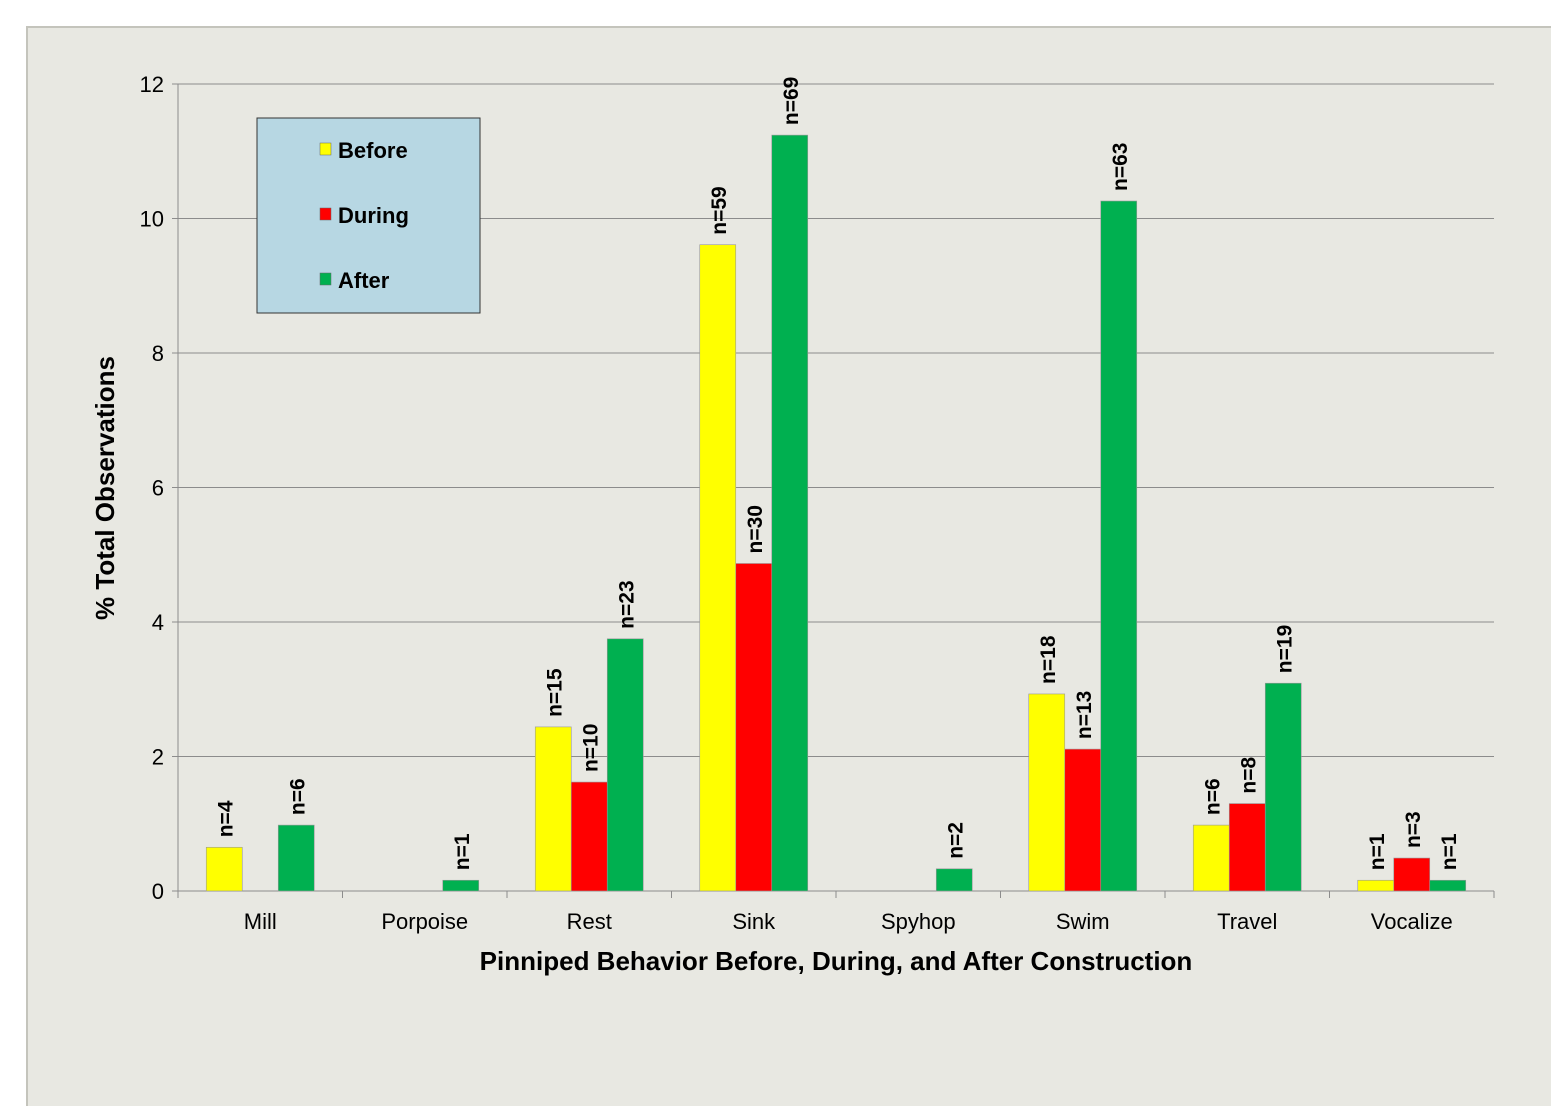  Describe the element at coordinates (1248, 774) in the screenshot. I see `data-label: n=8` at that location.